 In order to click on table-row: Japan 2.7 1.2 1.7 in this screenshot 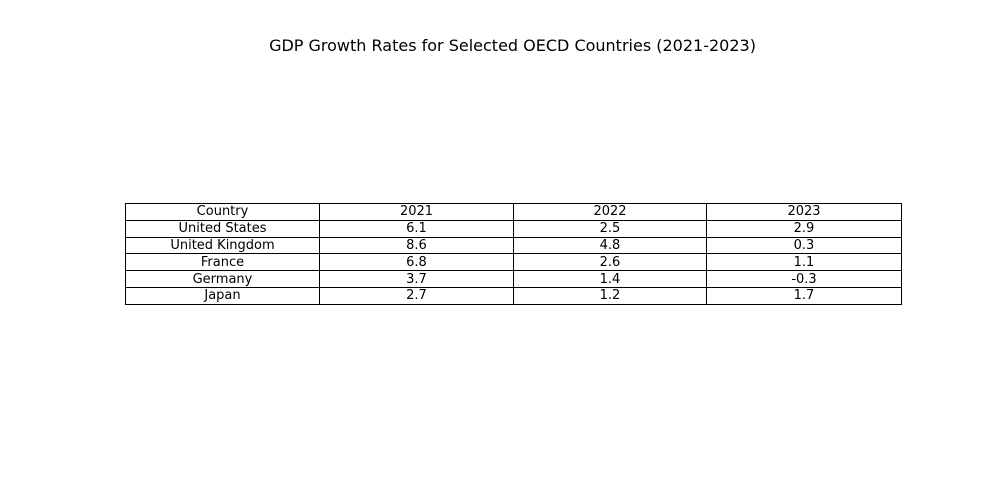, I will do `click(513, 295)`.